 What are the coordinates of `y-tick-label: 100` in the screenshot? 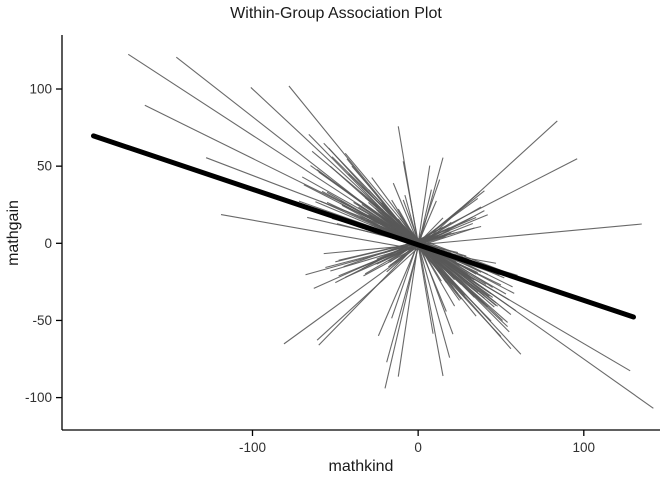 It's located at (40, 89).